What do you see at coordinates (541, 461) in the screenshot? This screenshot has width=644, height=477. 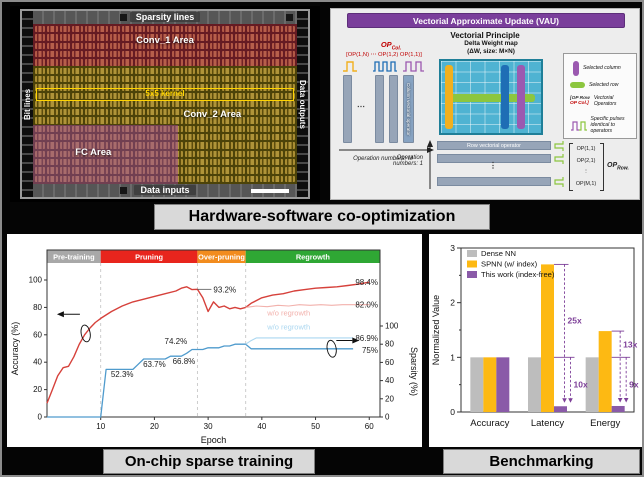 I see `caption-benchmarking: Benchmarking` at bounding box center [541, 461].